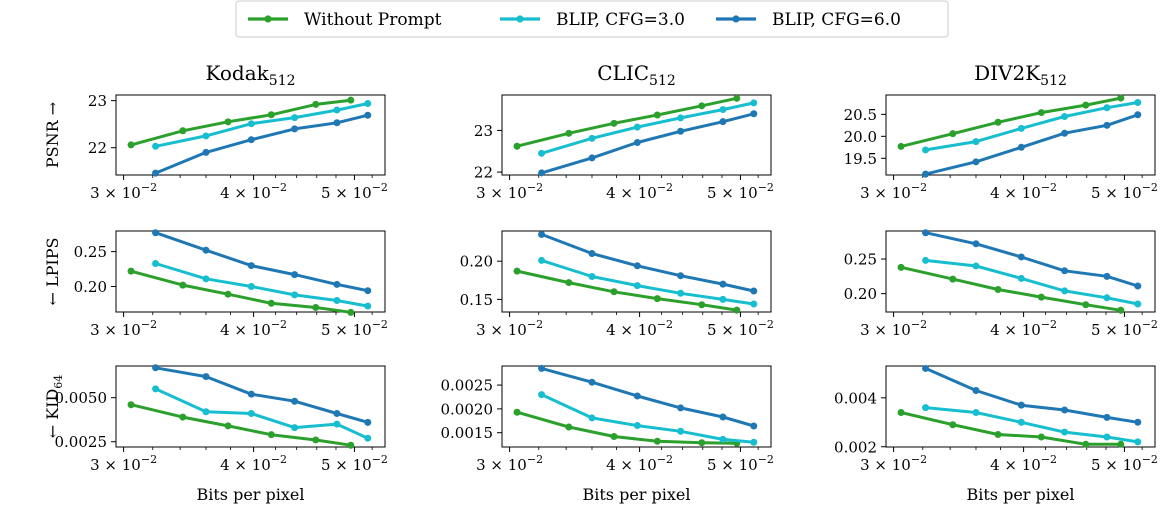 The width and height of the screenshot is (1176, 508). What do you see at coordinates (855, 398) in the screenshot?
I see `y-tick-label: 0.004` at bounding box center [855, 398].